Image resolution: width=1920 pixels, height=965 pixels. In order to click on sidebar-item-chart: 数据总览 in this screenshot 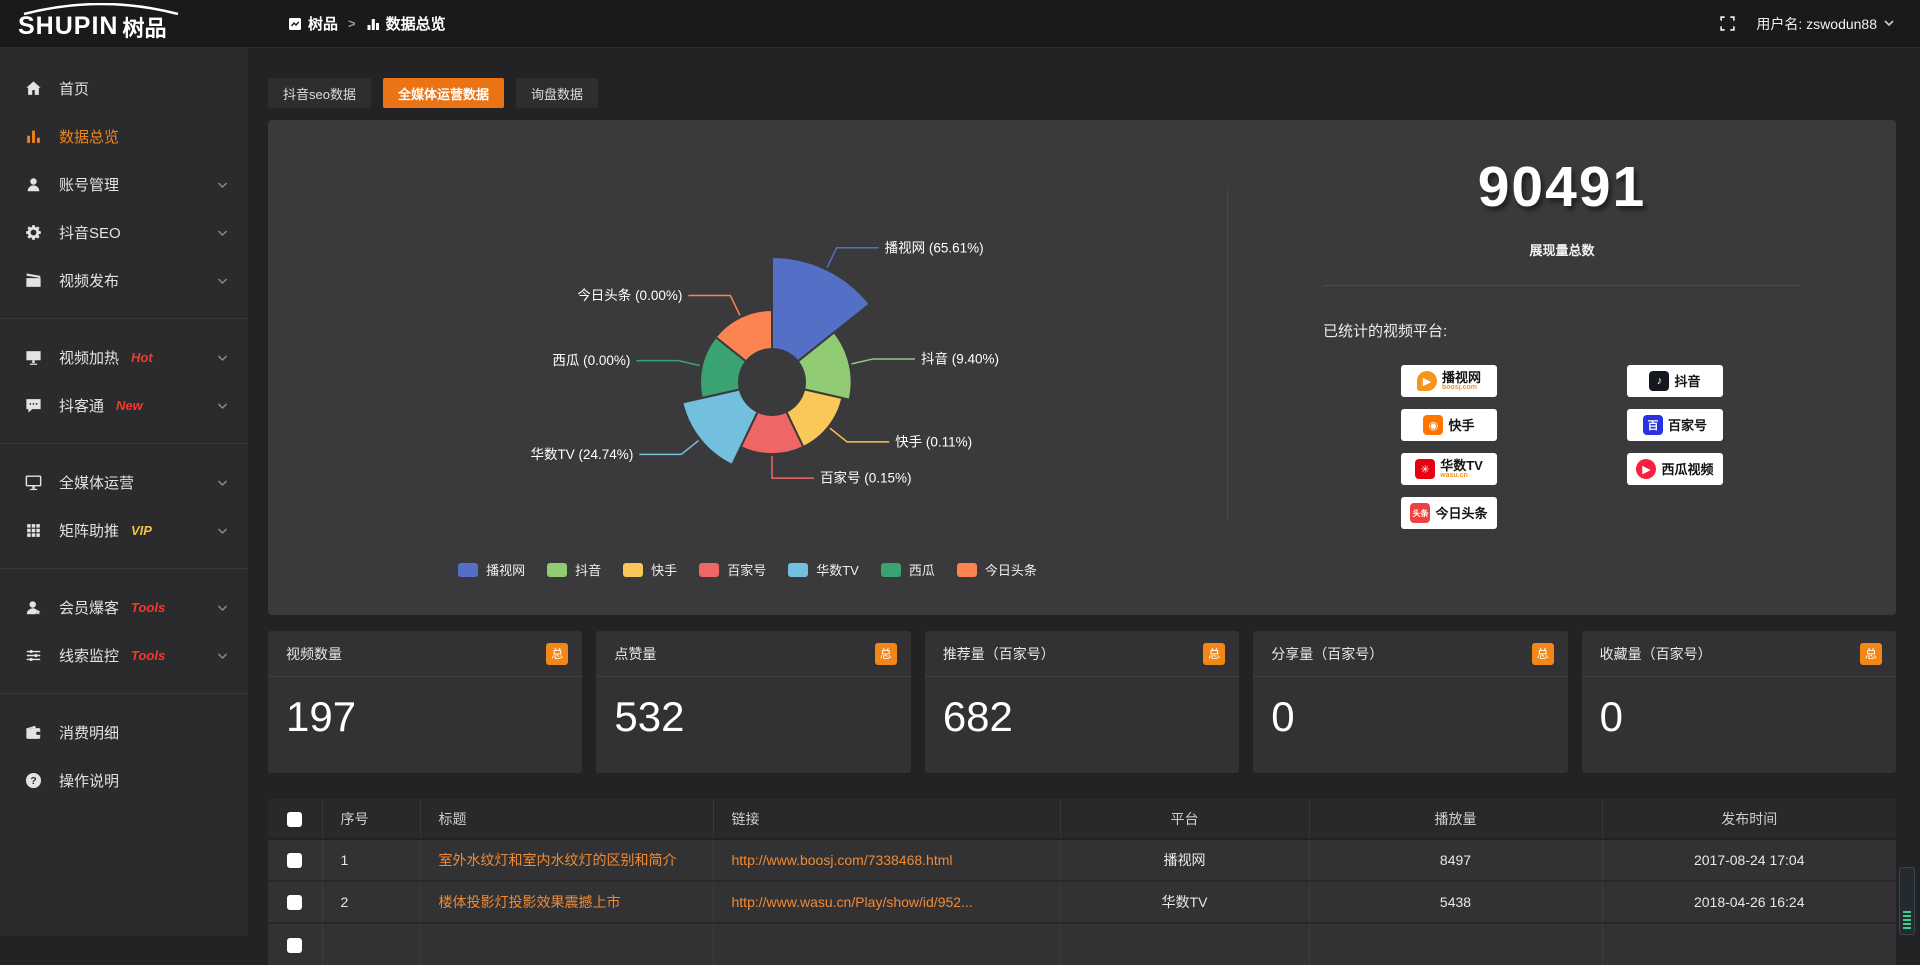, I will do `click(124, 136)`.